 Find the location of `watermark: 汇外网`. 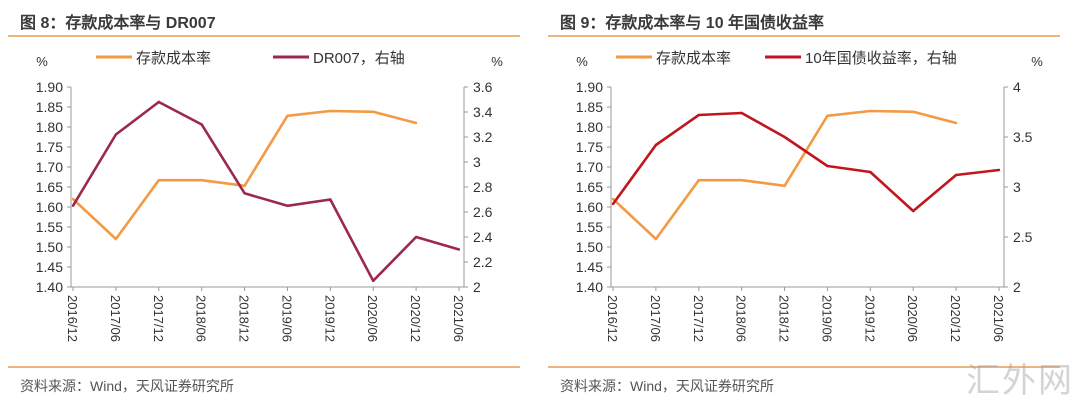

watermark: 汇外网 is located at coordinates (1020, 381).